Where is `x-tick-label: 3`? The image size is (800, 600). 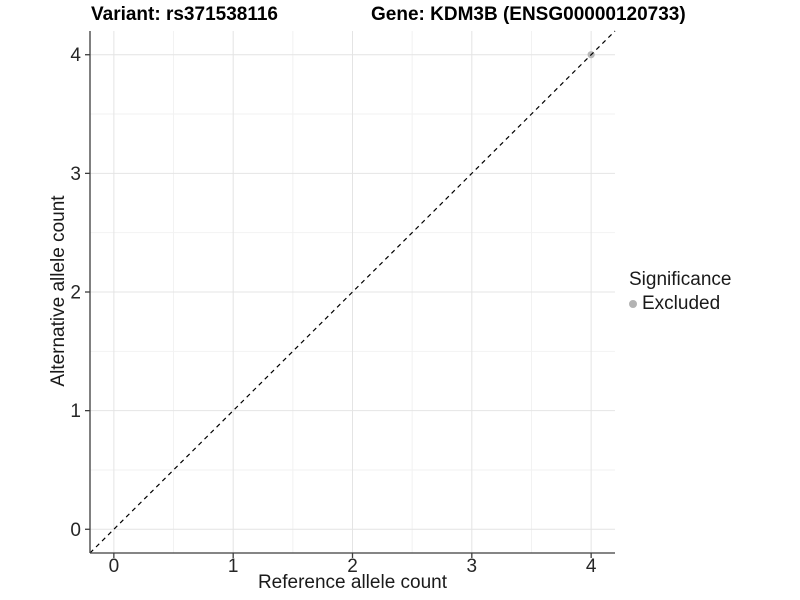
x-tick-label: 3 is located at coordinates (472, 566).